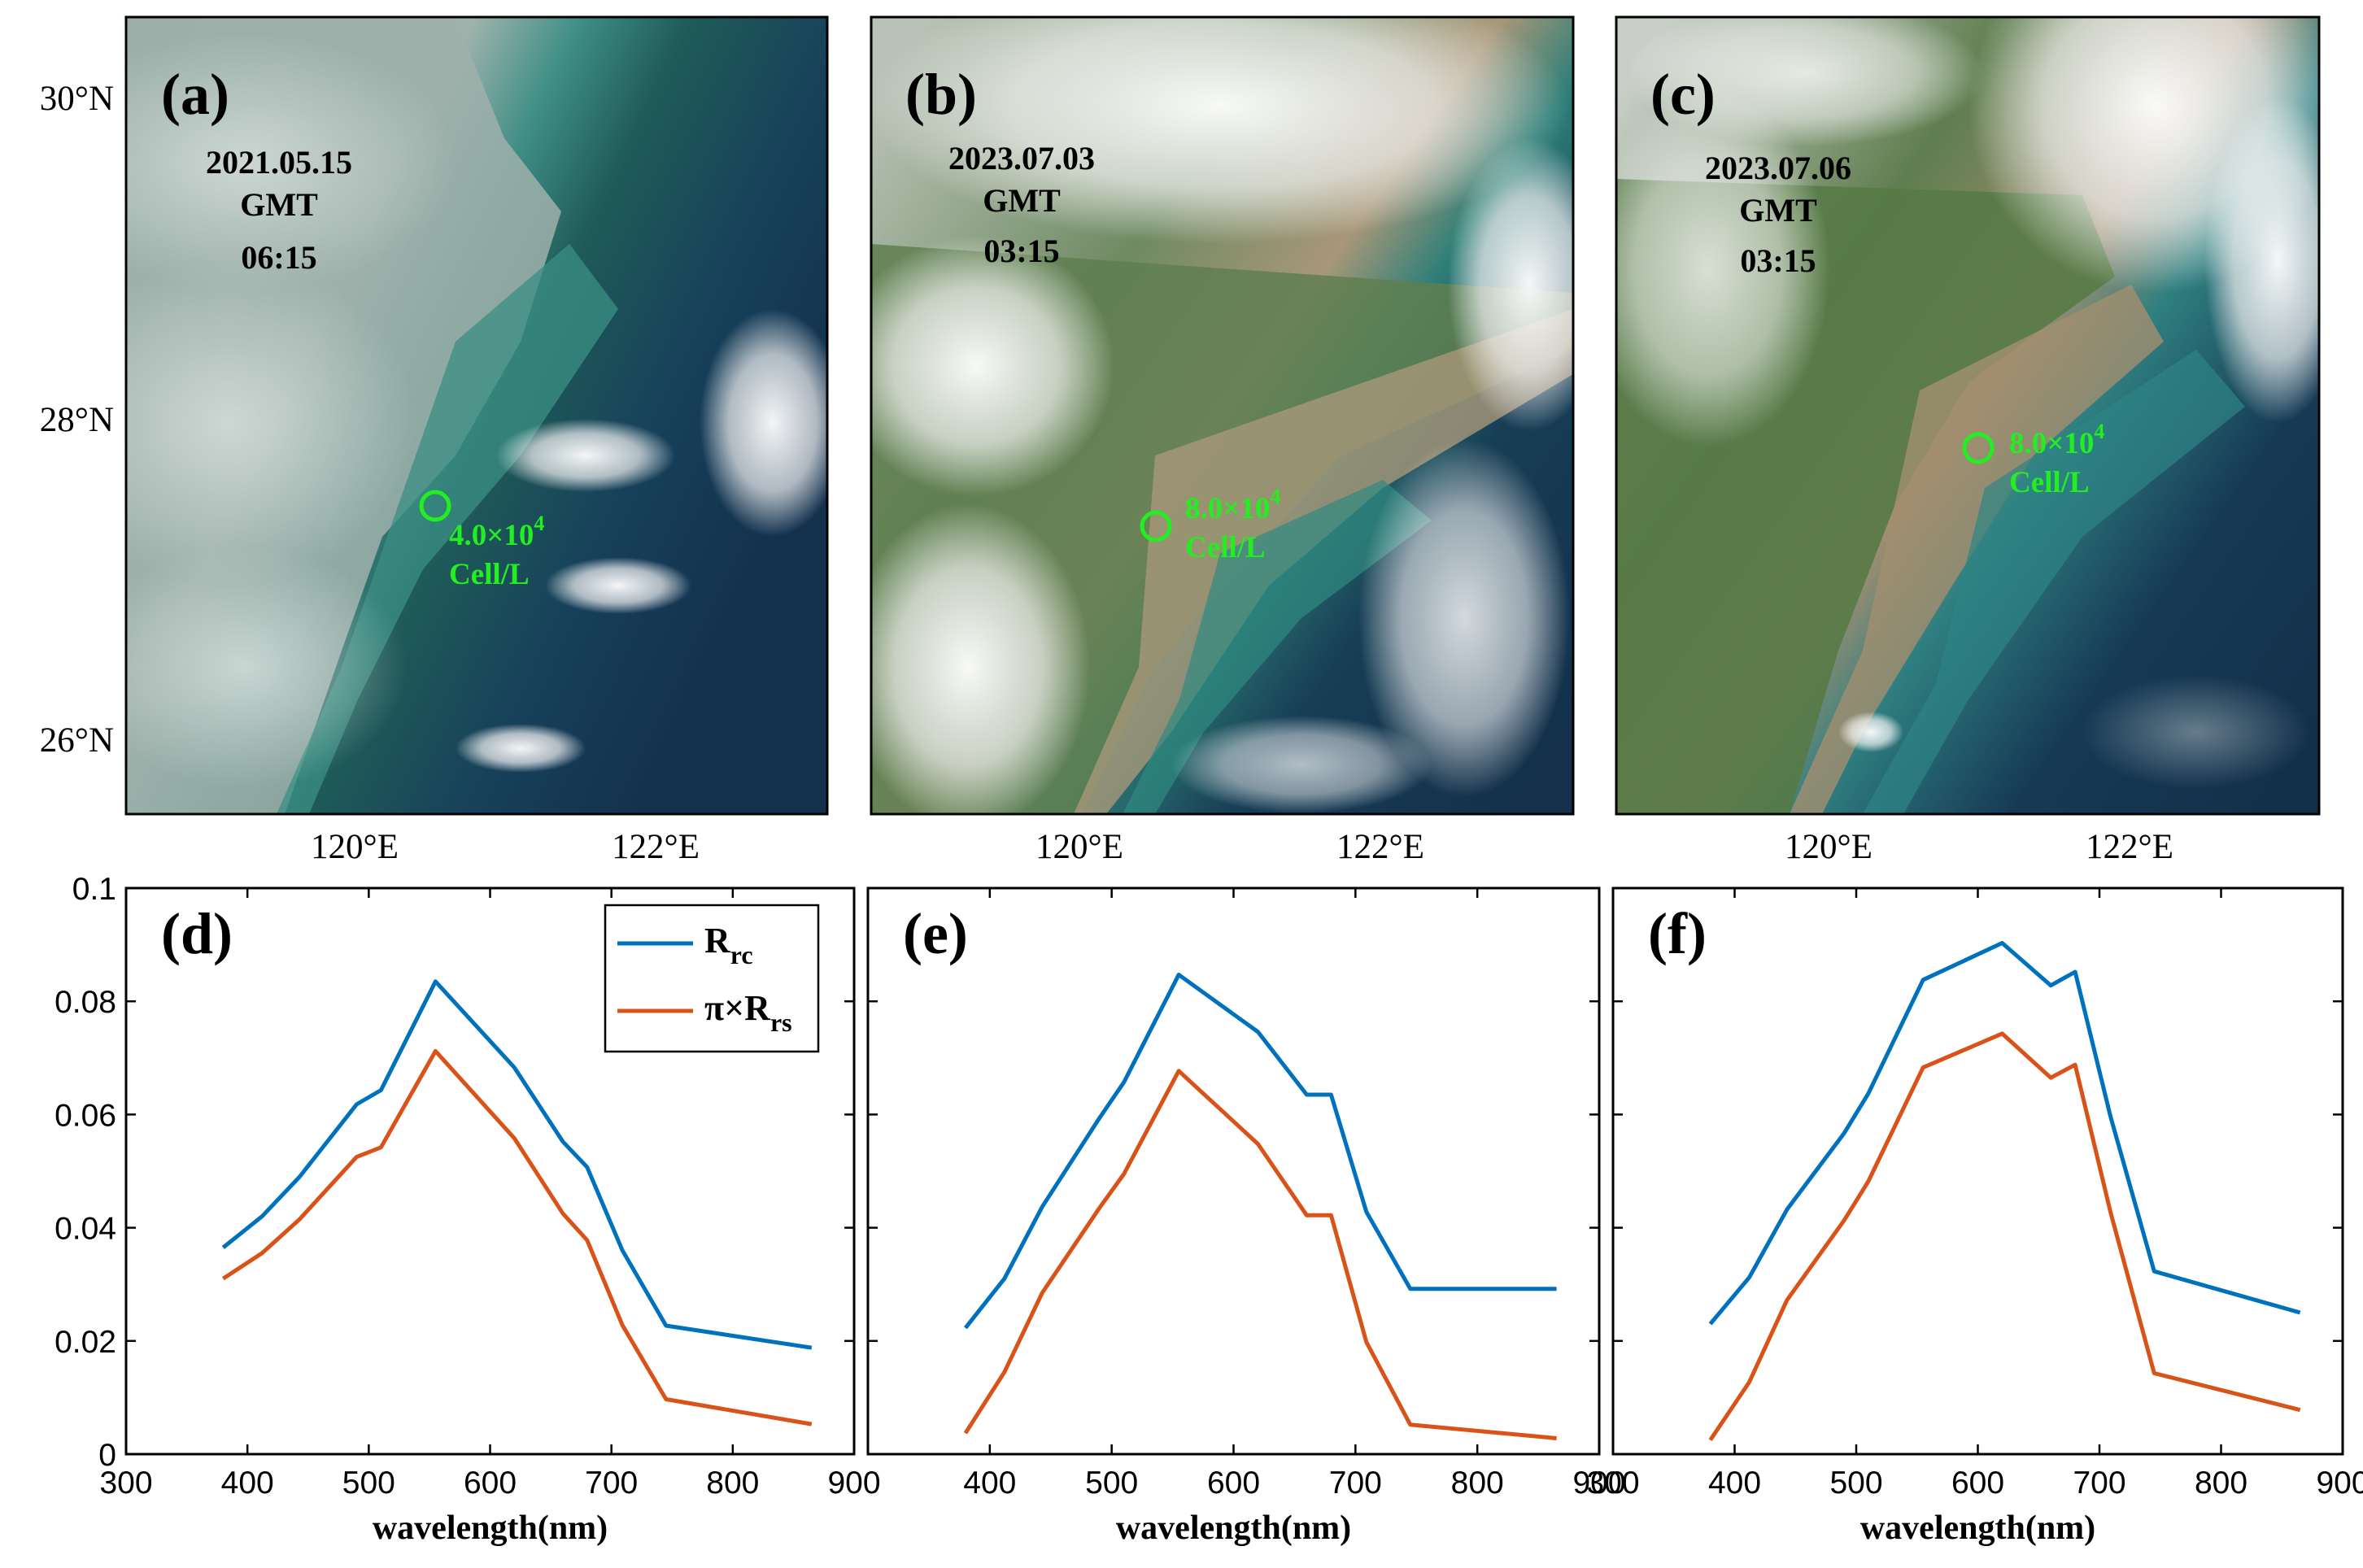 This screenshot has width=2363, height=1568. Describe the element at coordinates (1778, 210) in the screenshot. I see `zone-c: GMT` at that location.